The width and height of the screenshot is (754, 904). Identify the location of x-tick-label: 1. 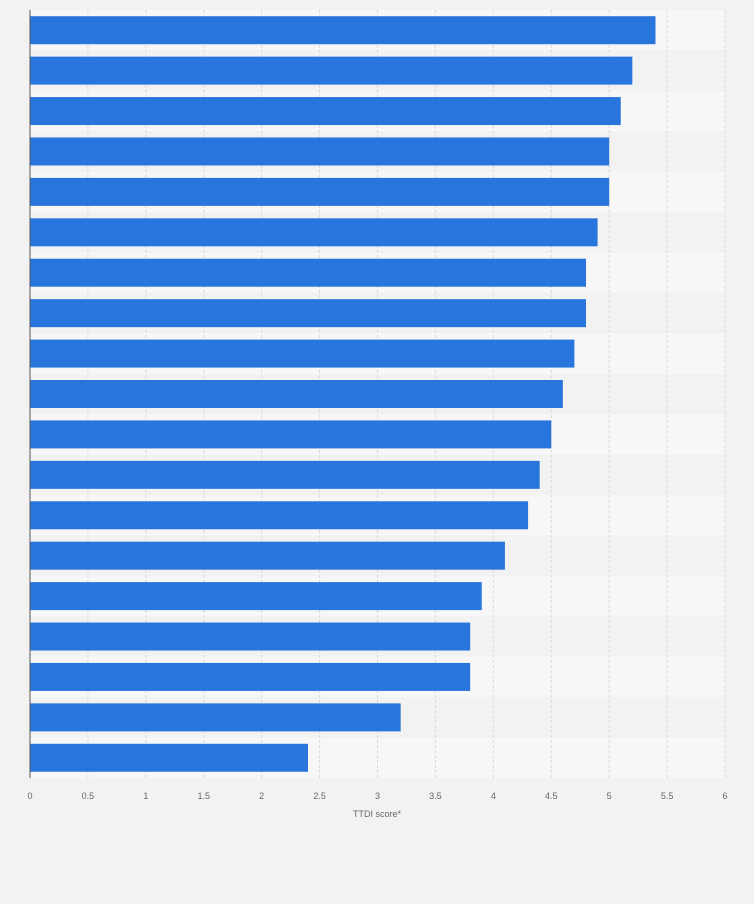
(145, 796).